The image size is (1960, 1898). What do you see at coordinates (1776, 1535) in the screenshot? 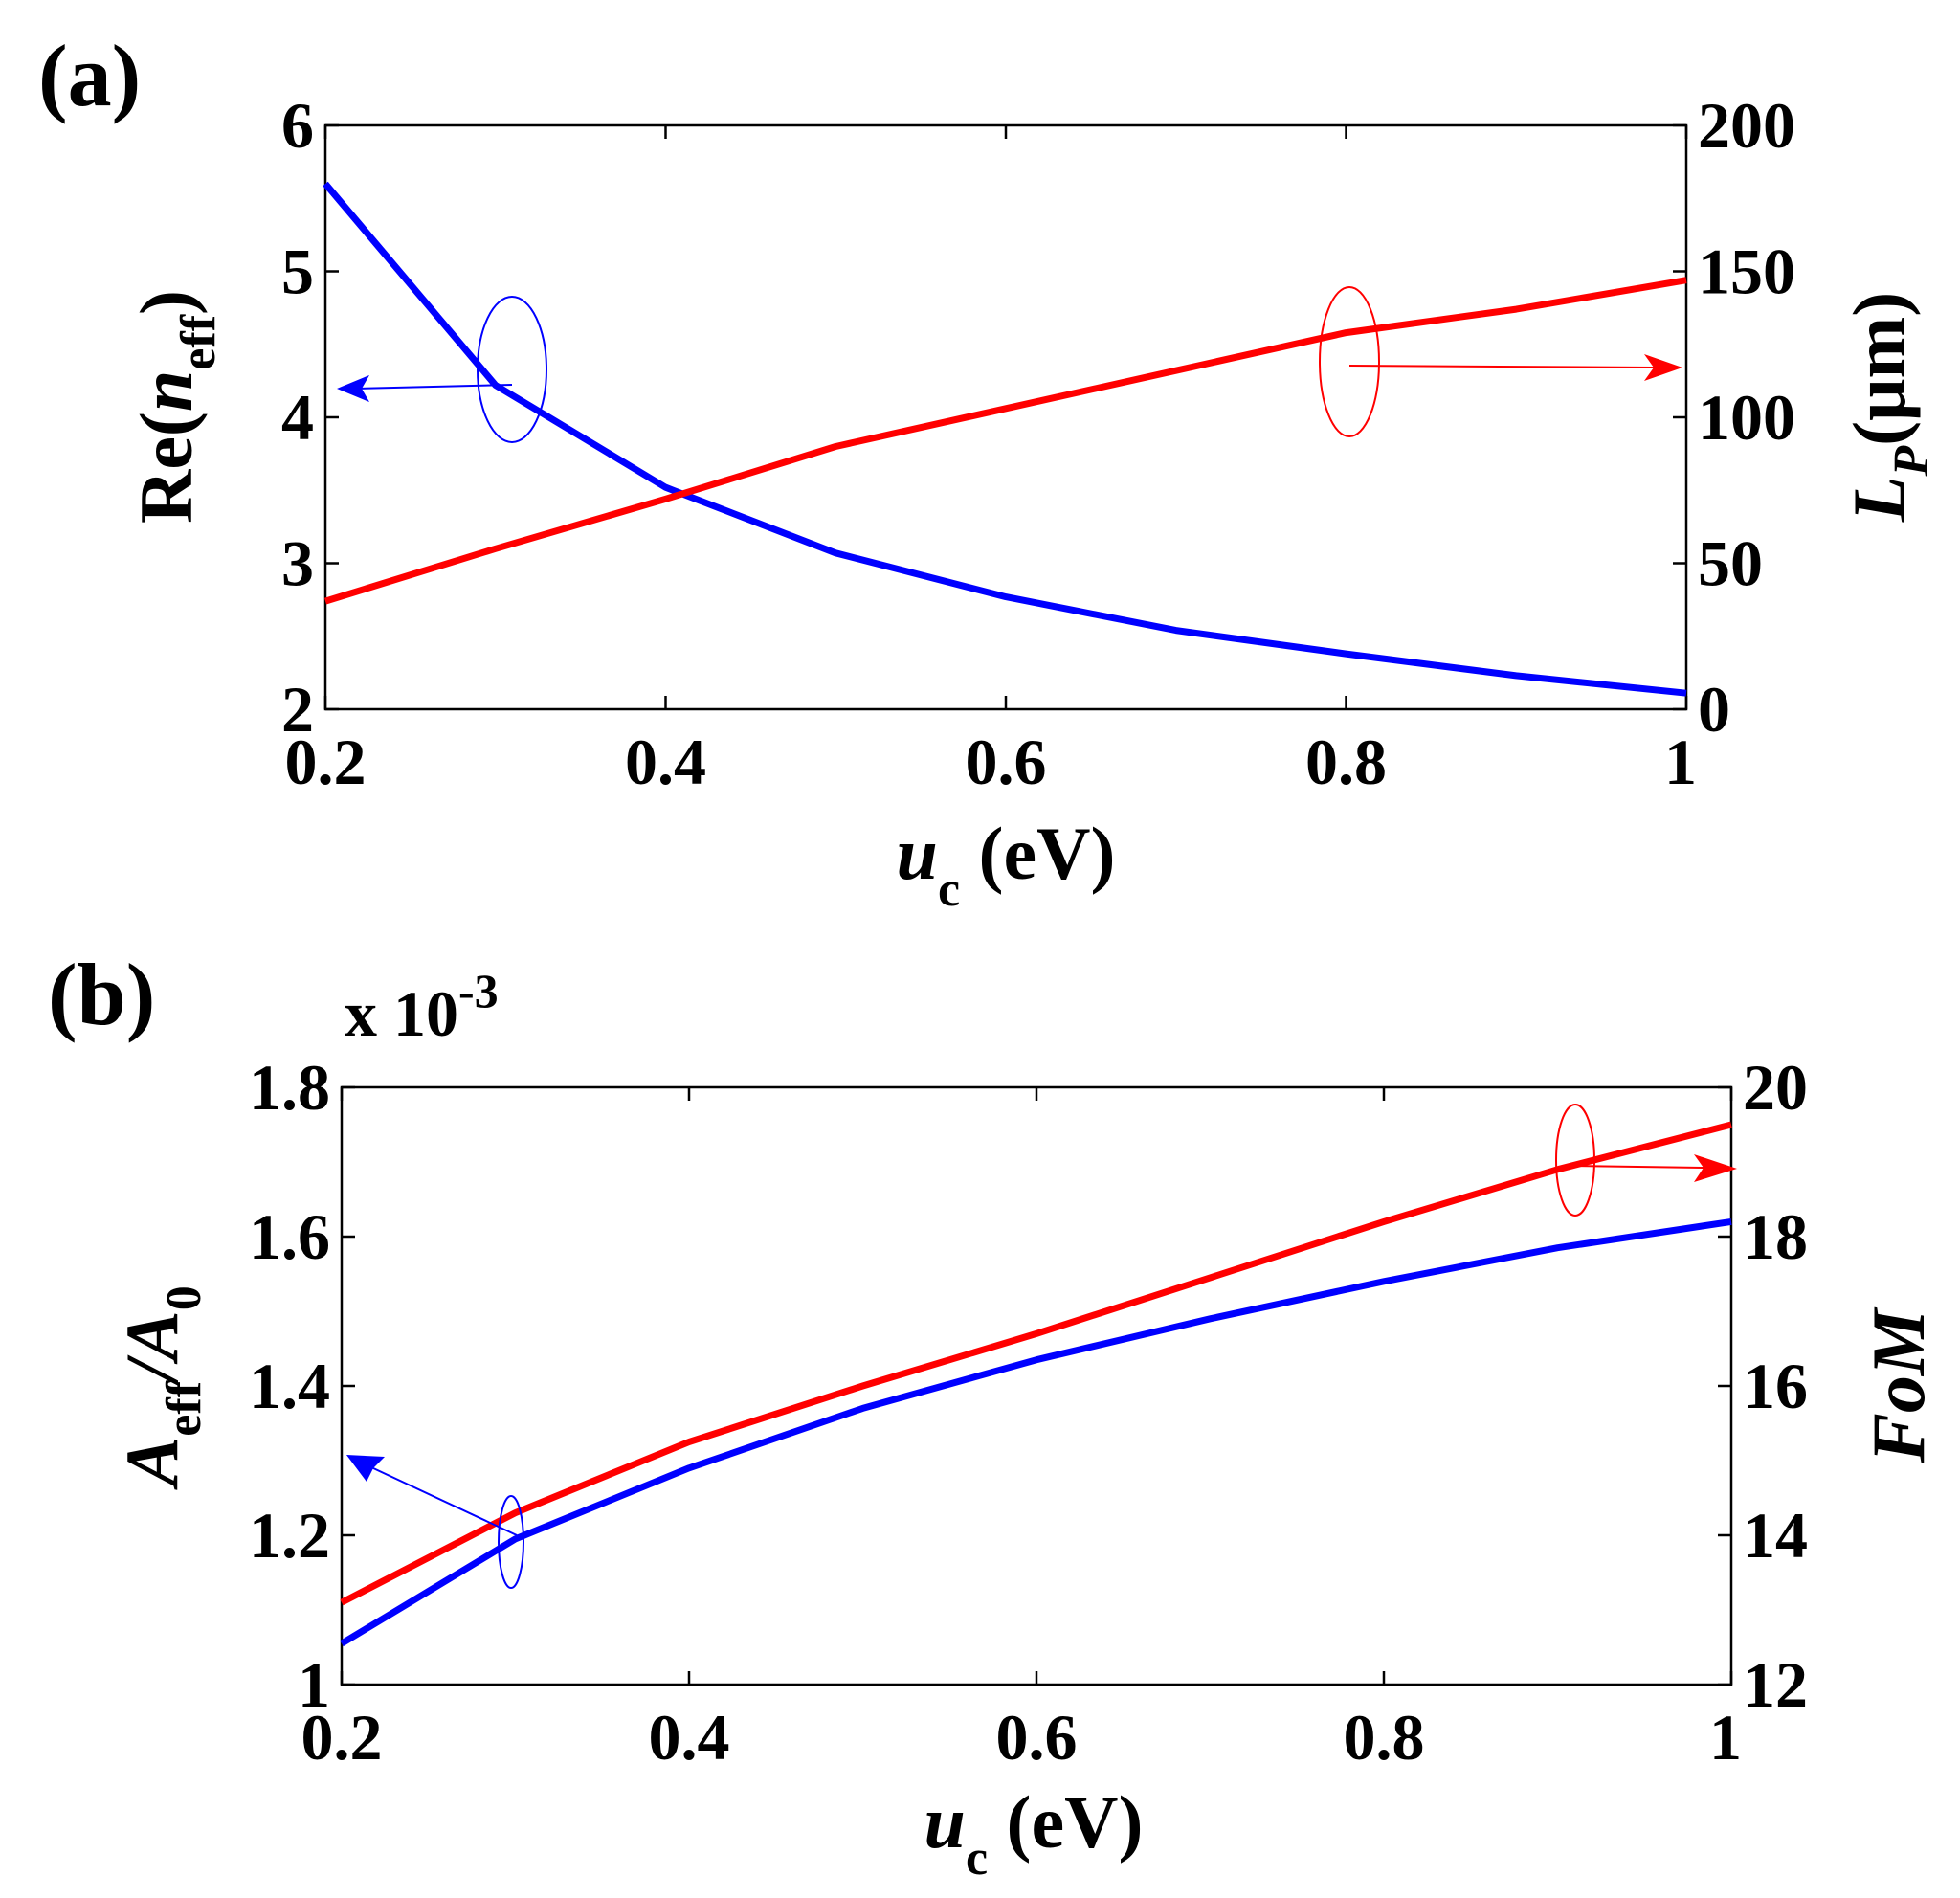
I see `panel-b-right-tick-label: 14` at bounding box center [1776, 1535].